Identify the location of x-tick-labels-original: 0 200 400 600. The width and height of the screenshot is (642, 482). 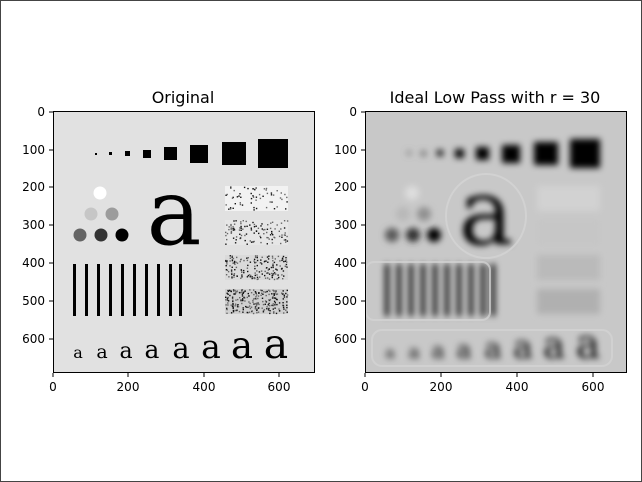
(169, 387).